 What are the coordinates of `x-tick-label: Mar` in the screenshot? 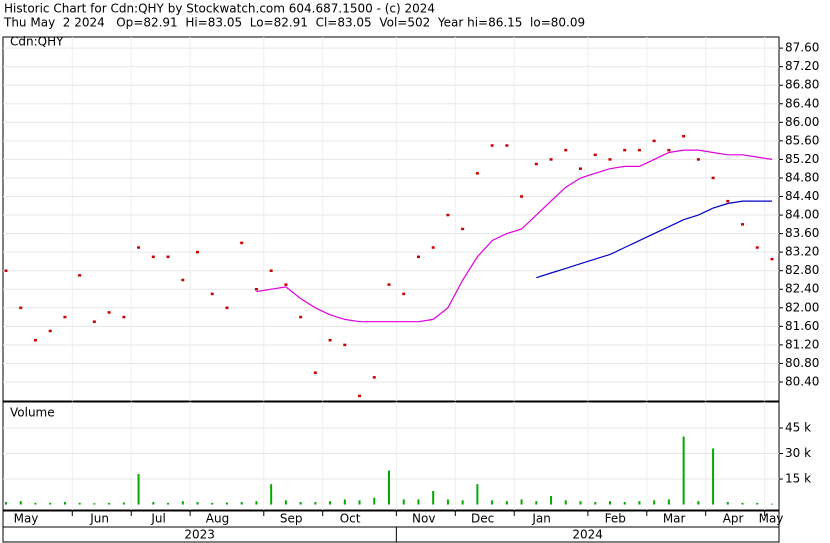 It's located at (674, 519).